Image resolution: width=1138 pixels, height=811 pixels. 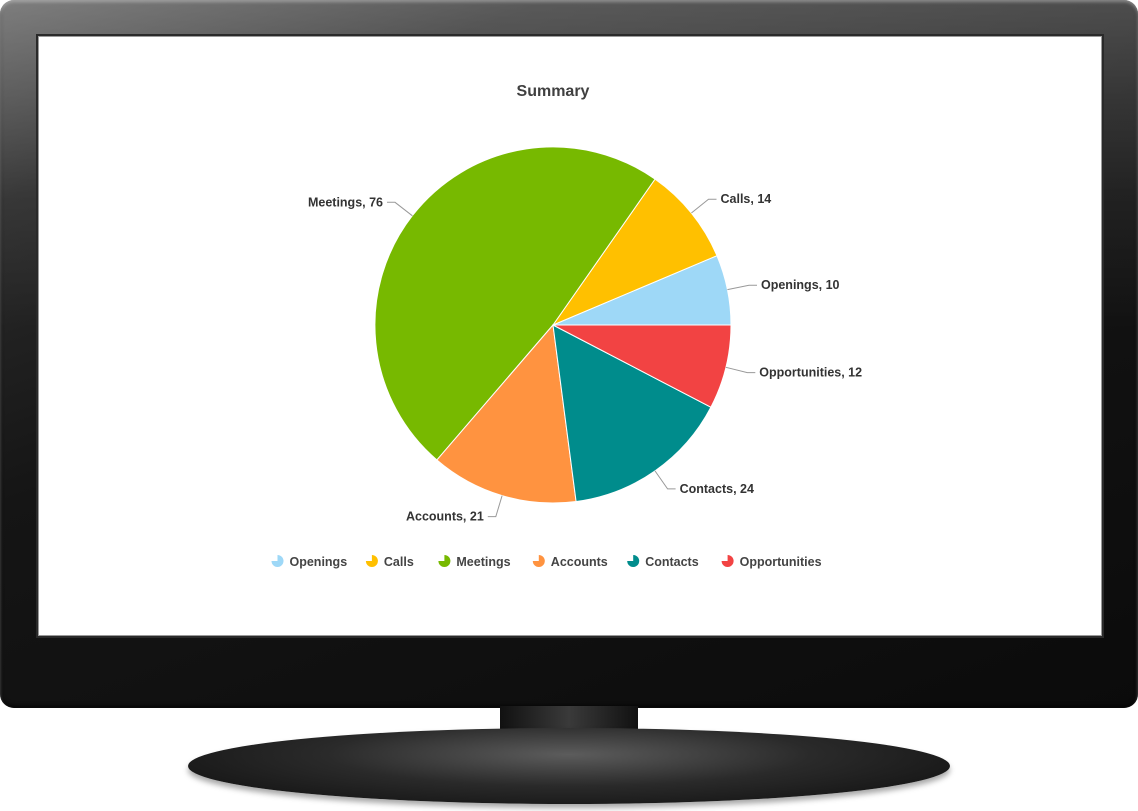 I want to click on data-label-accounts: Accounts, 21, so click(x=445, y=517).